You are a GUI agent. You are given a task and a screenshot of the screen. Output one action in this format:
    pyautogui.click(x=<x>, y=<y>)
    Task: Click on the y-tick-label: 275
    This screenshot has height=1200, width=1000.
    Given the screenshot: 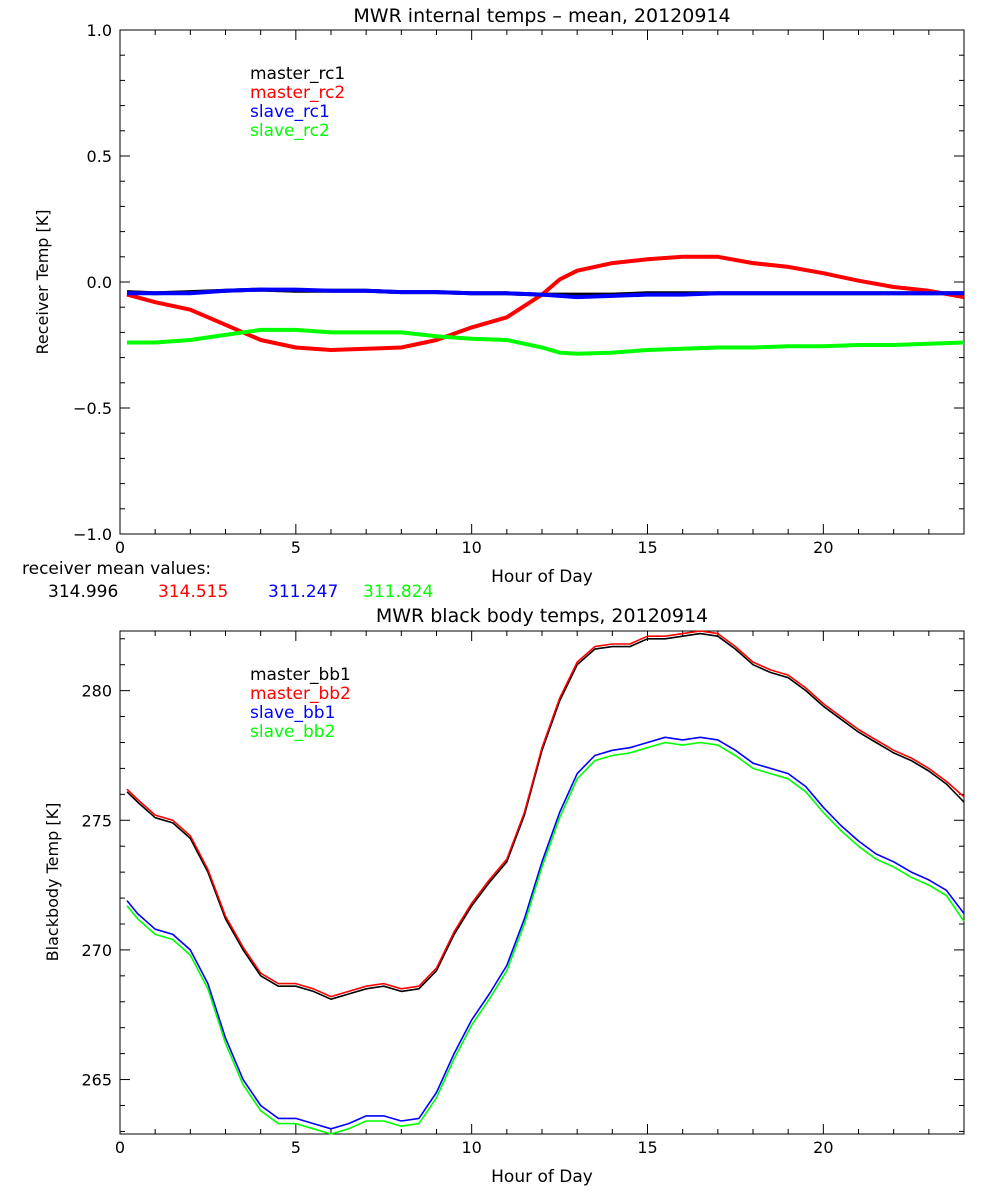 What is the action you would take?
    pyautogui.click(x=96, y=820)
    